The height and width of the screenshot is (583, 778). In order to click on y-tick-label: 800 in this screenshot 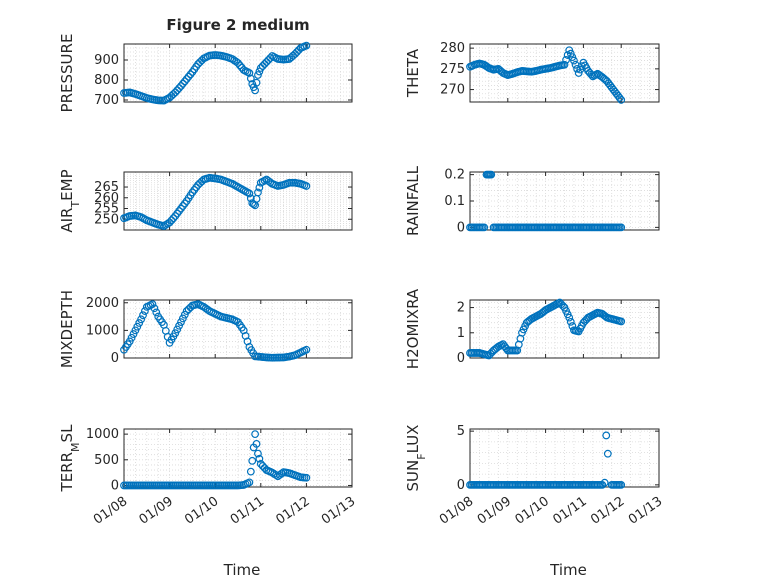, I will do `click(106, 80)`.